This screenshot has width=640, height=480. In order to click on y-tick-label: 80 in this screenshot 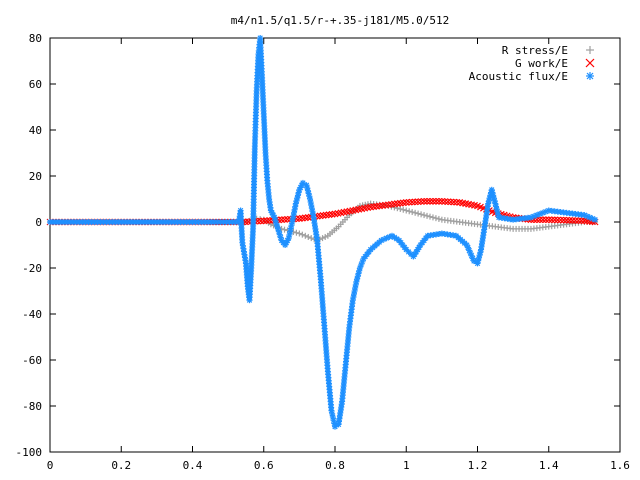, I will do `click(35, 38)`.